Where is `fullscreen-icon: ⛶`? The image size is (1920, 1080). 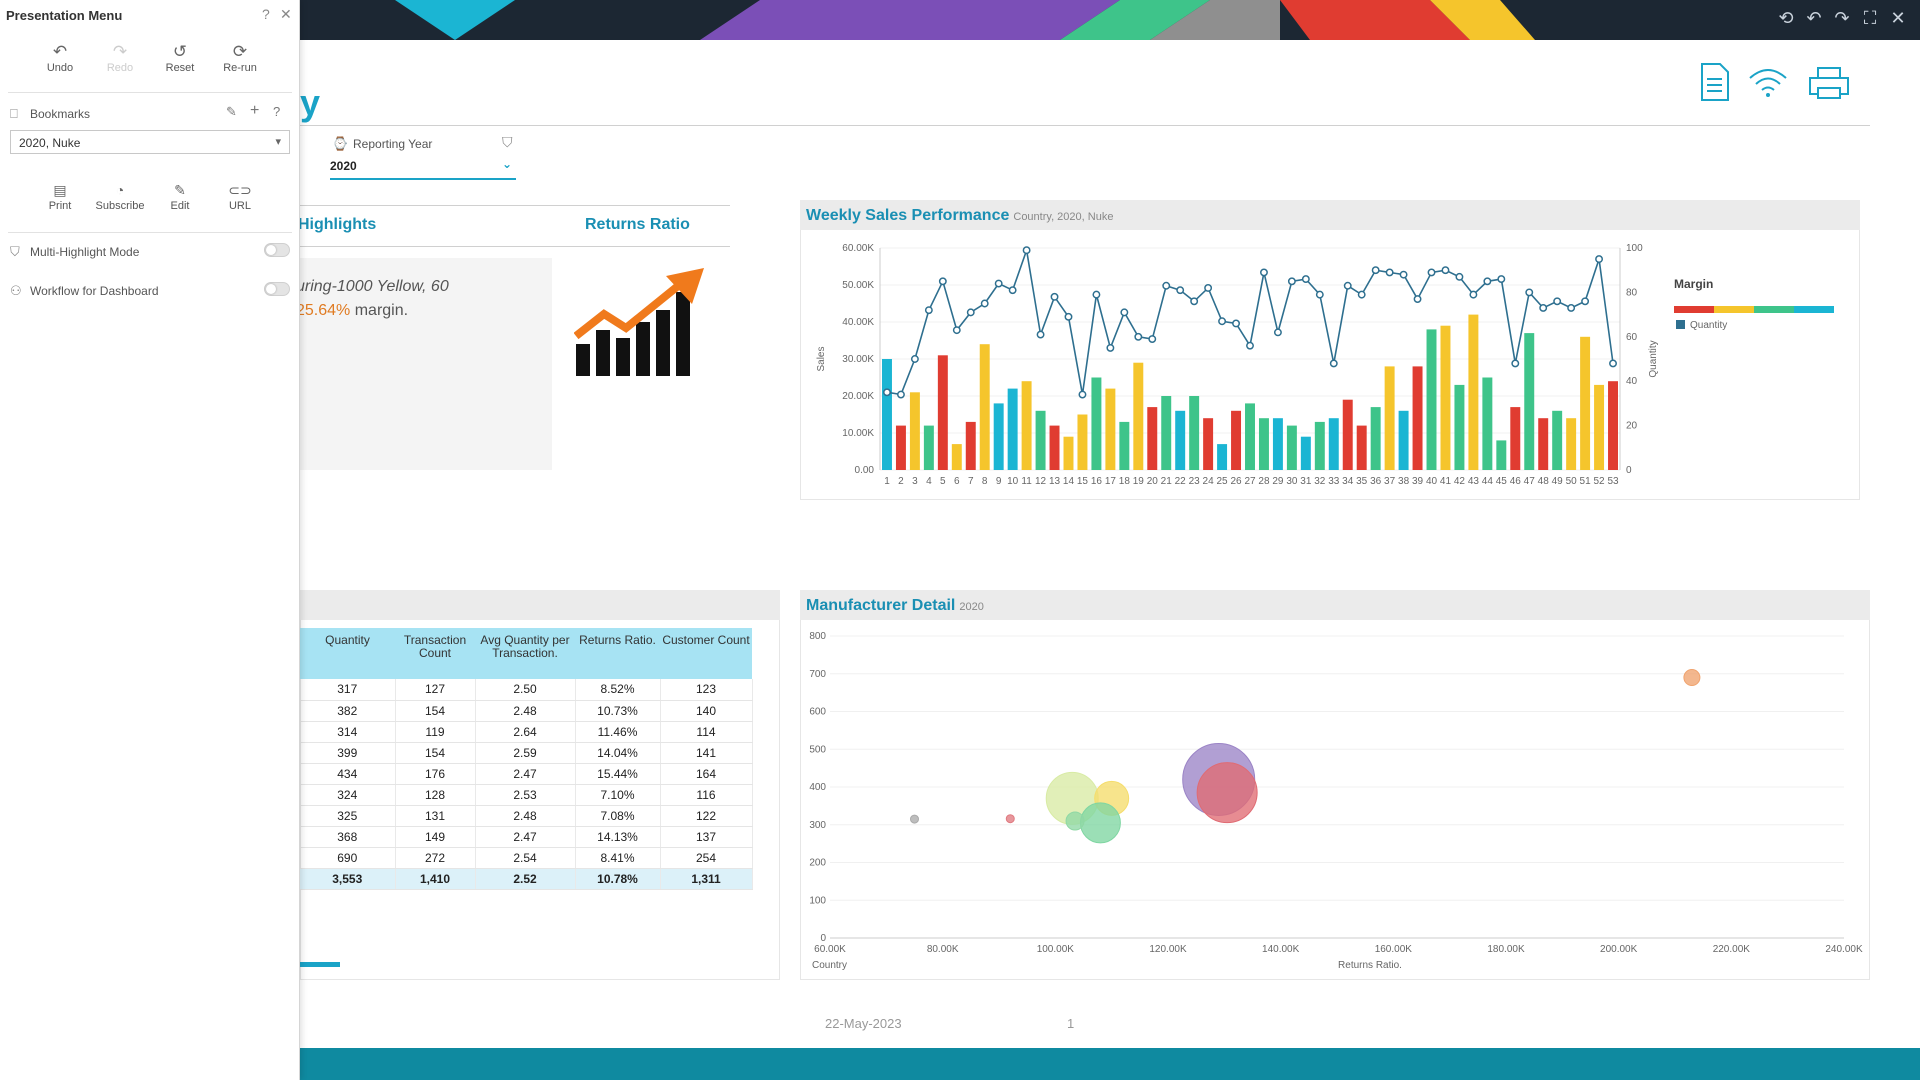
fullscreen-icon: ⛶ is located at coordinates (1870, 18).